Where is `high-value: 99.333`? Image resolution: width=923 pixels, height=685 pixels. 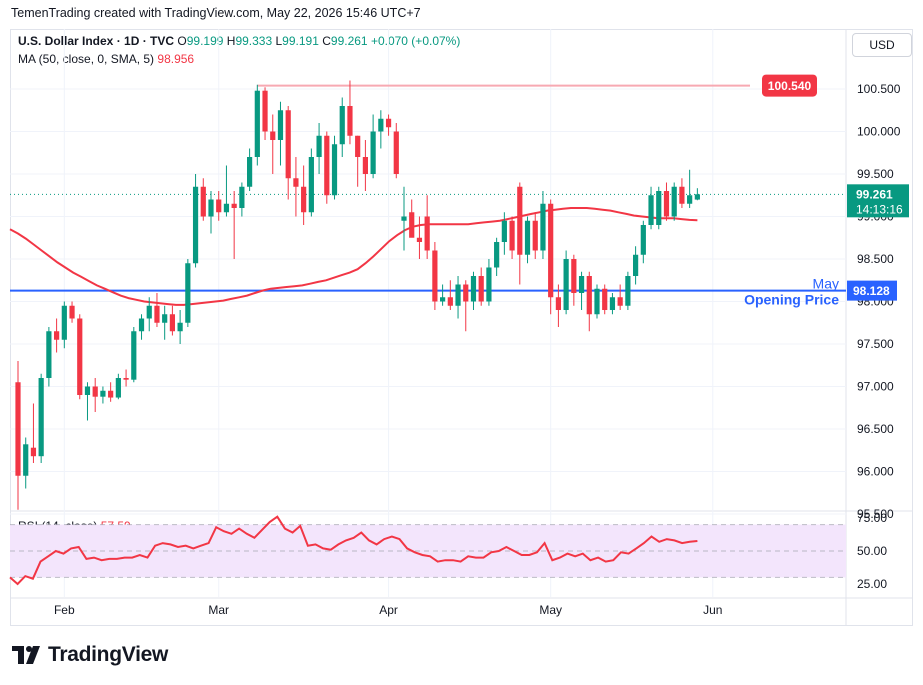 high-value: 99.333 is located at coordinates (254, 41).